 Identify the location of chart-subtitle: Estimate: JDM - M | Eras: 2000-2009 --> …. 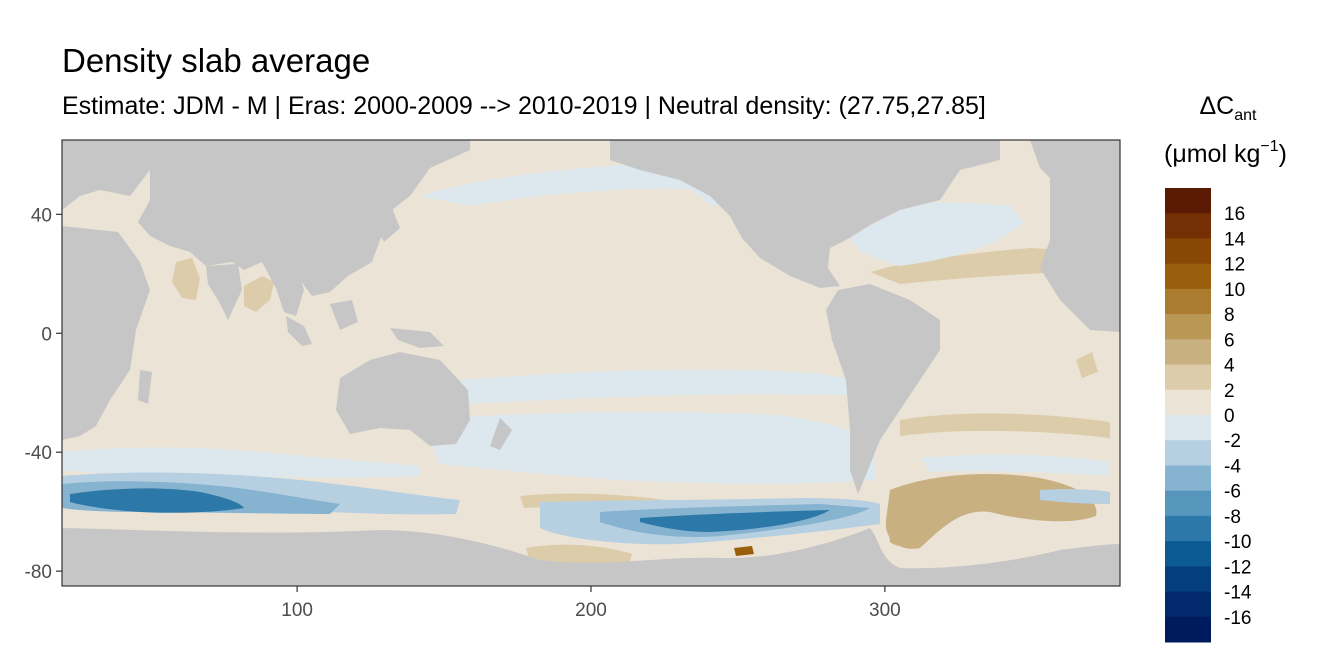
(524, 106).